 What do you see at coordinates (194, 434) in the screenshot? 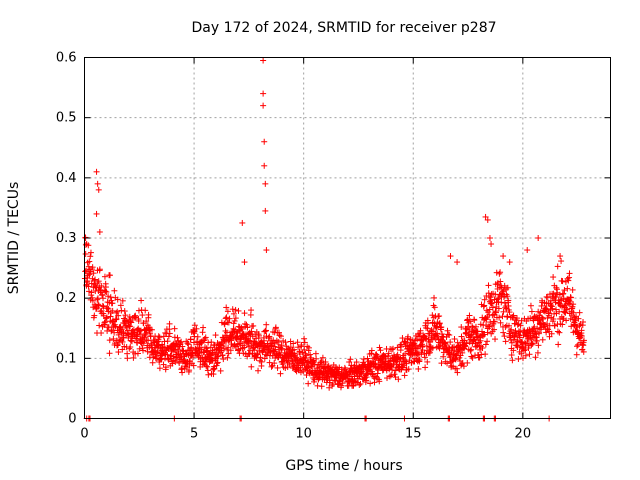
I see `x-tick-label: 5` at bounding box center [194, 434].